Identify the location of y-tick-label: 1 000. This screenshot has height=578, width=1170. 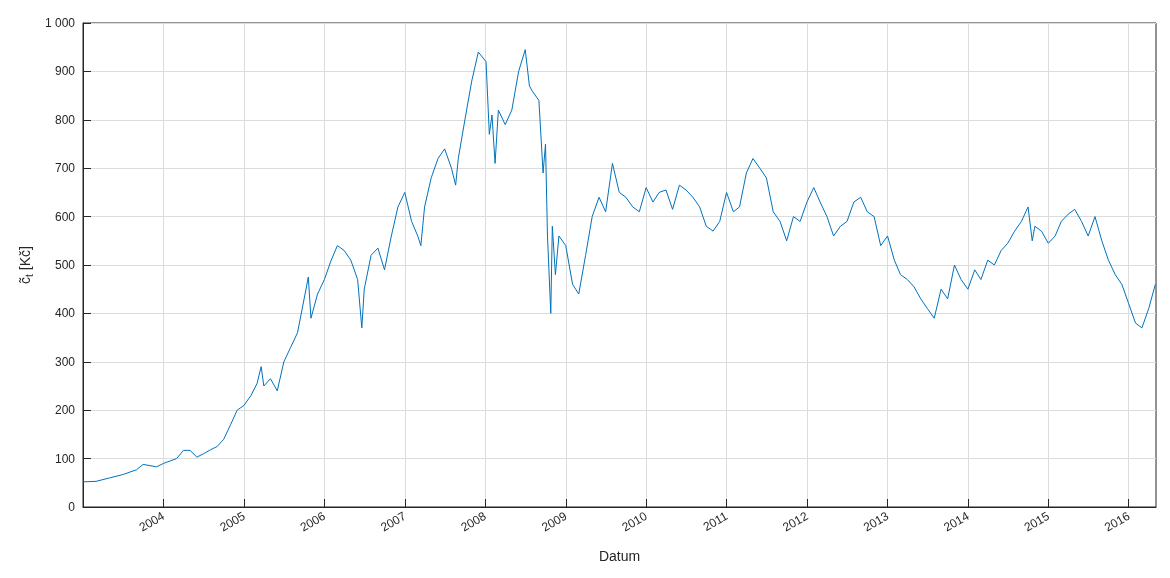
(60, 23).